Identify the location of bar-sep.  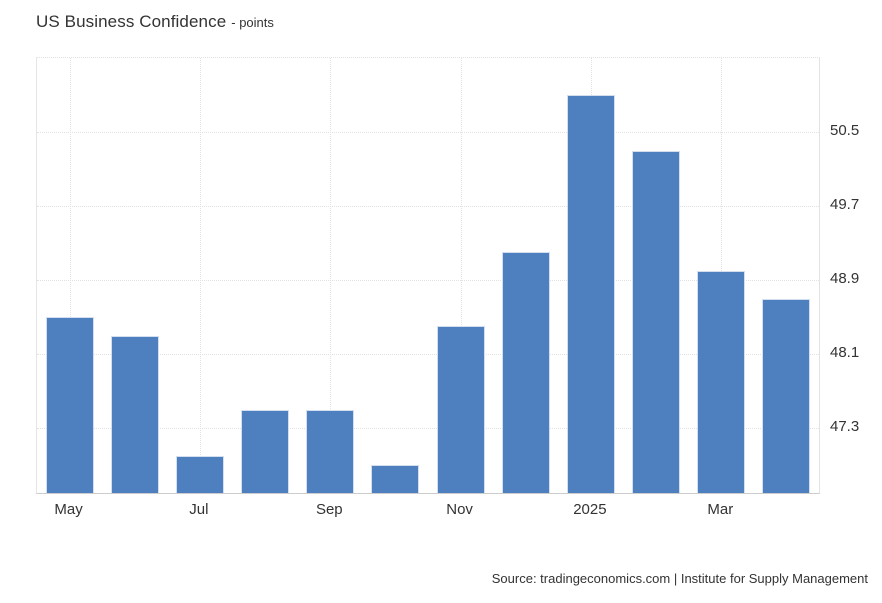
(330, 451).